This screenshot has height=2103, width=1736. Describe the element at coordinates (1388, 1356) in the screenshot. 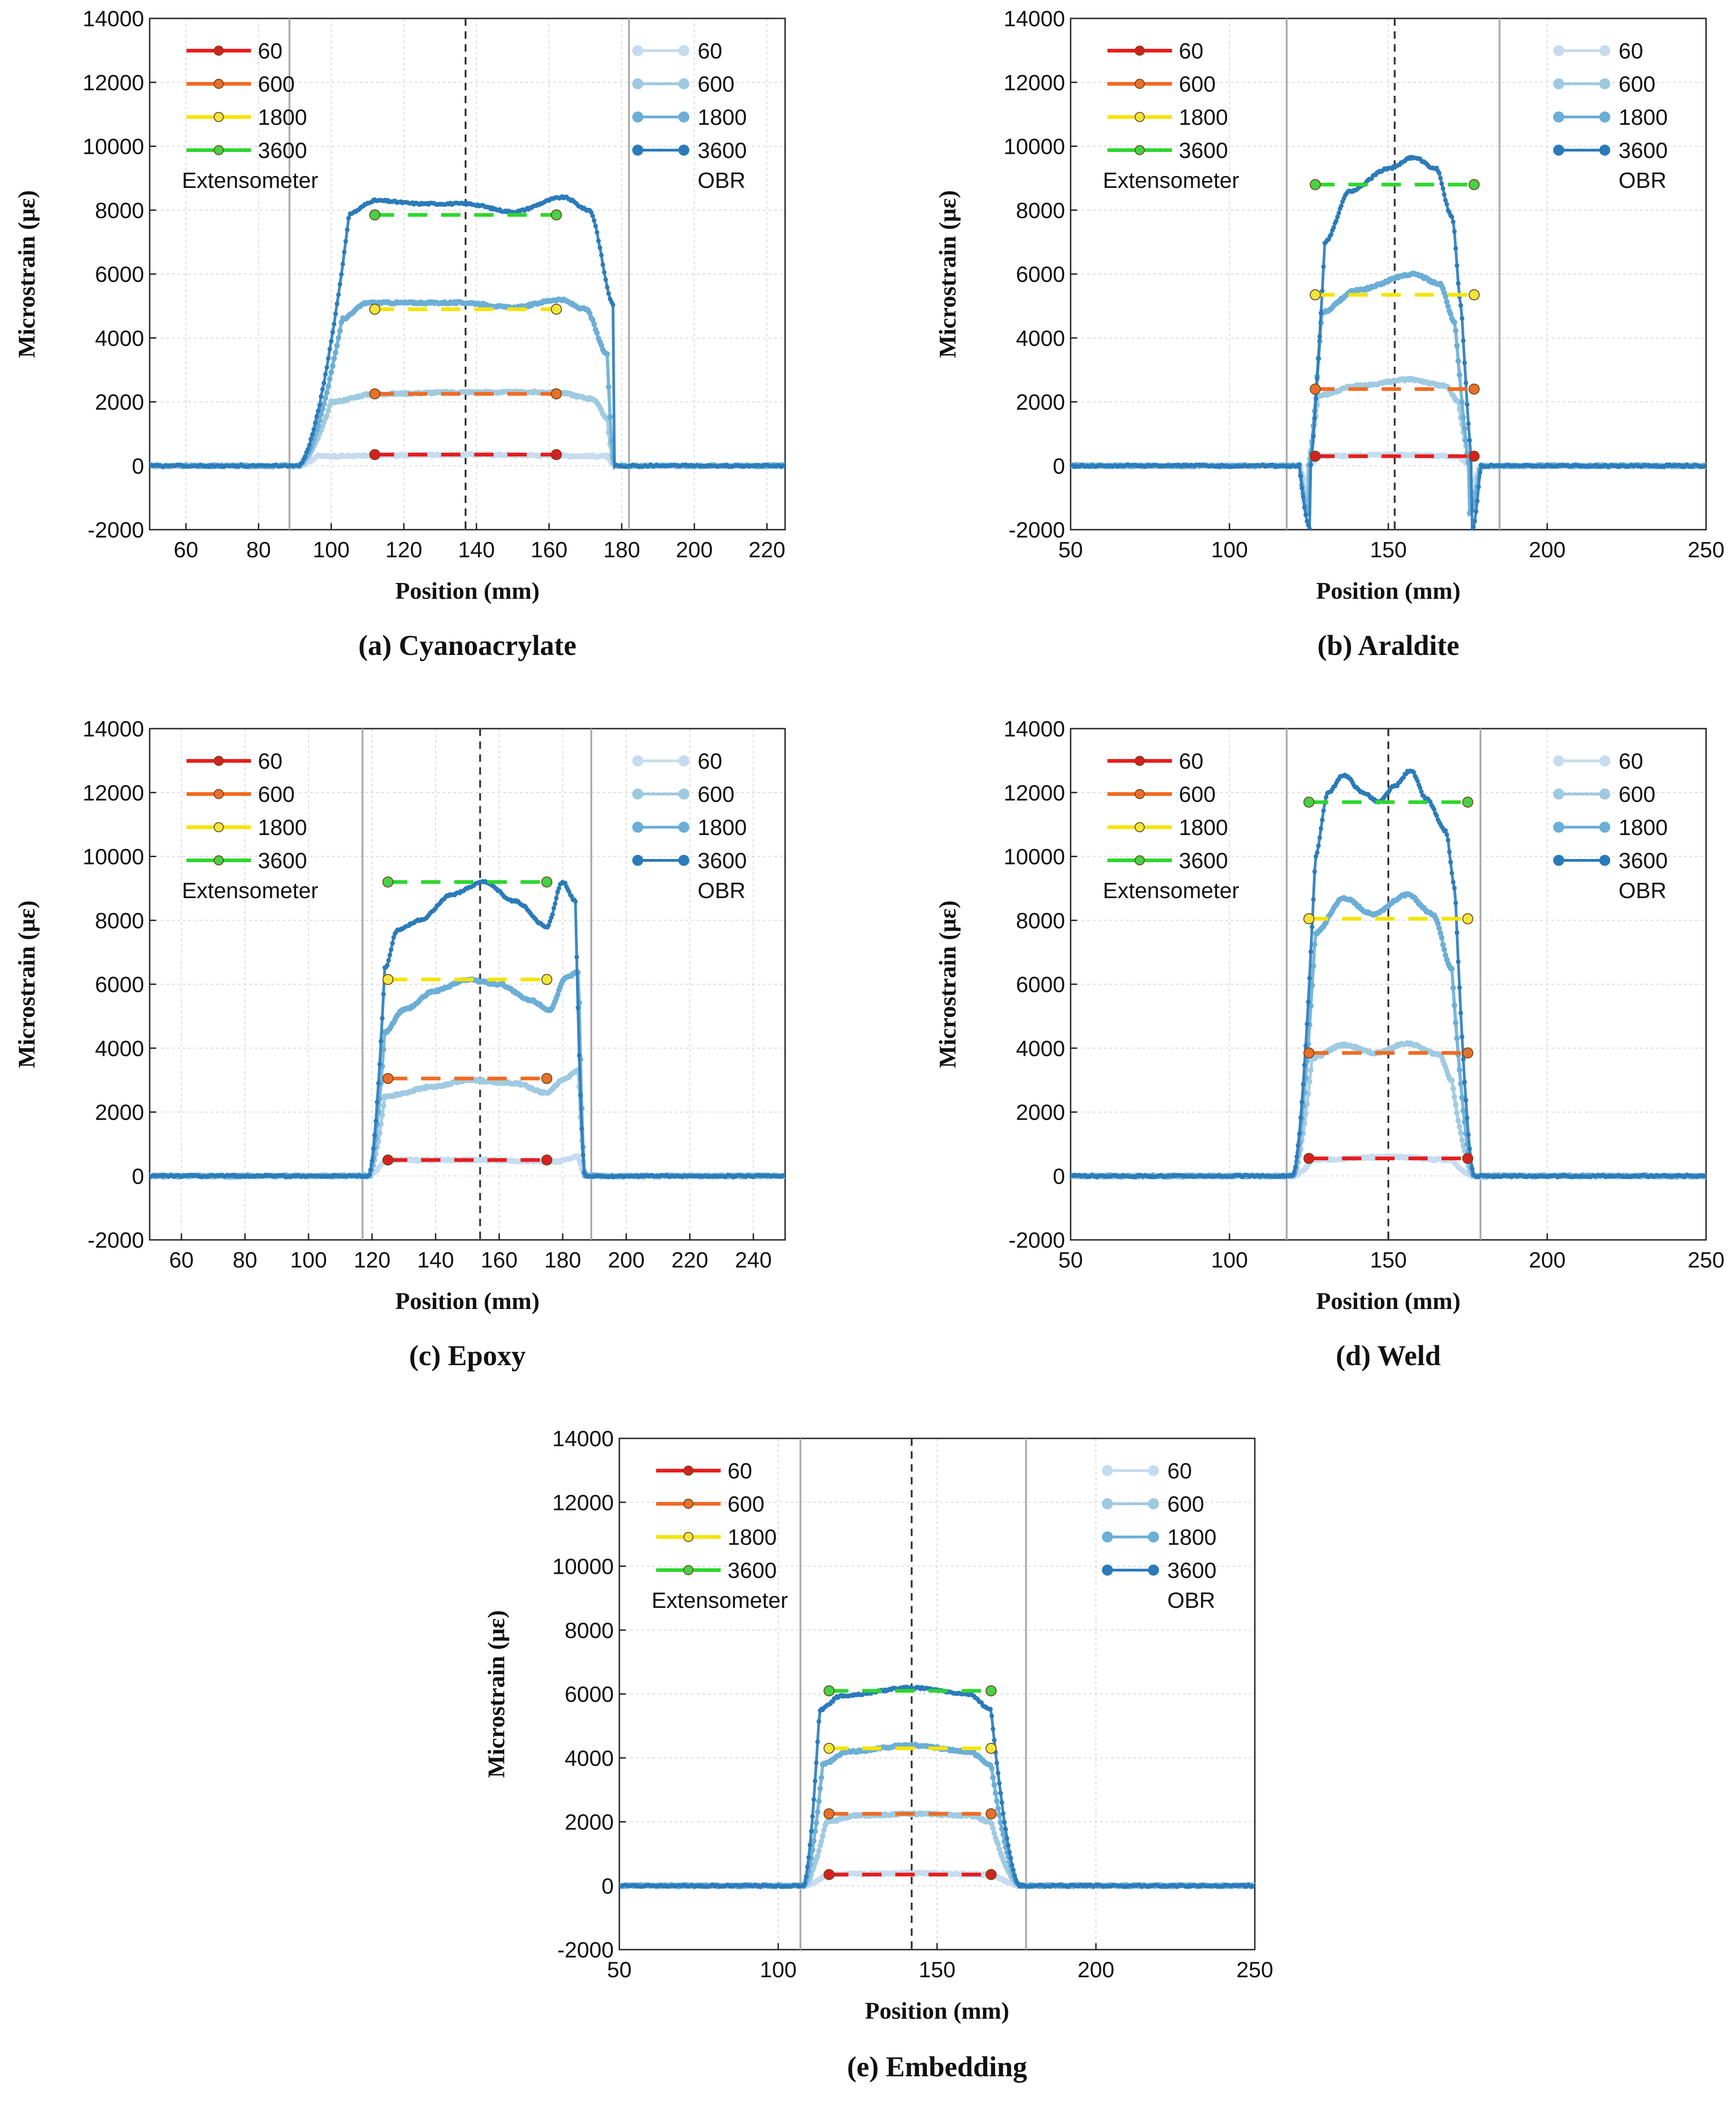

I see `panel-caption: (d) Weld` at that location.